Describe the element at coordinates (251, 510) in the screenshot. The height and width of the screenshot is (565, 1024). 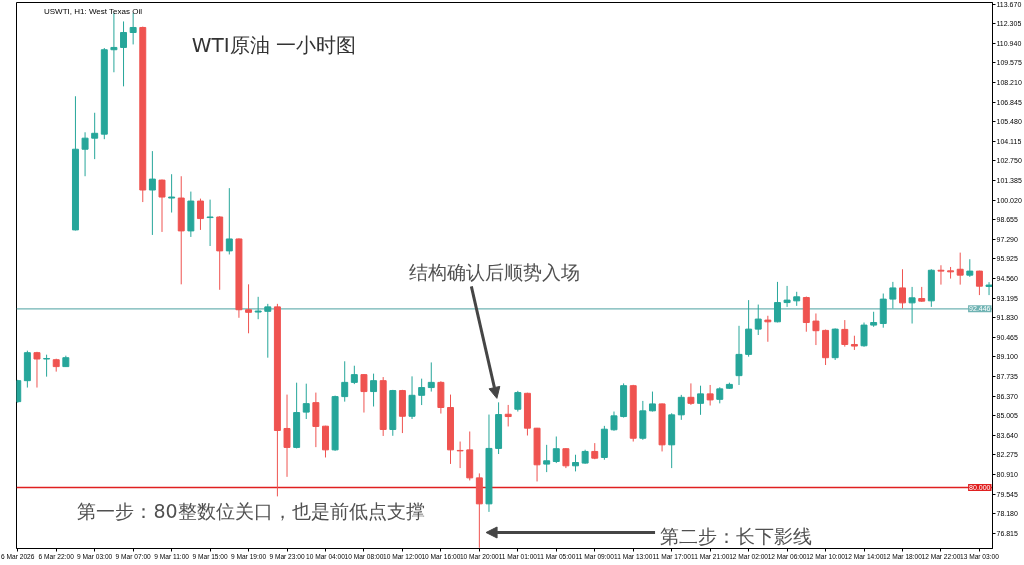
I see `annotation: 第一步：80整数位关口，也是前低点支撑` at that location.